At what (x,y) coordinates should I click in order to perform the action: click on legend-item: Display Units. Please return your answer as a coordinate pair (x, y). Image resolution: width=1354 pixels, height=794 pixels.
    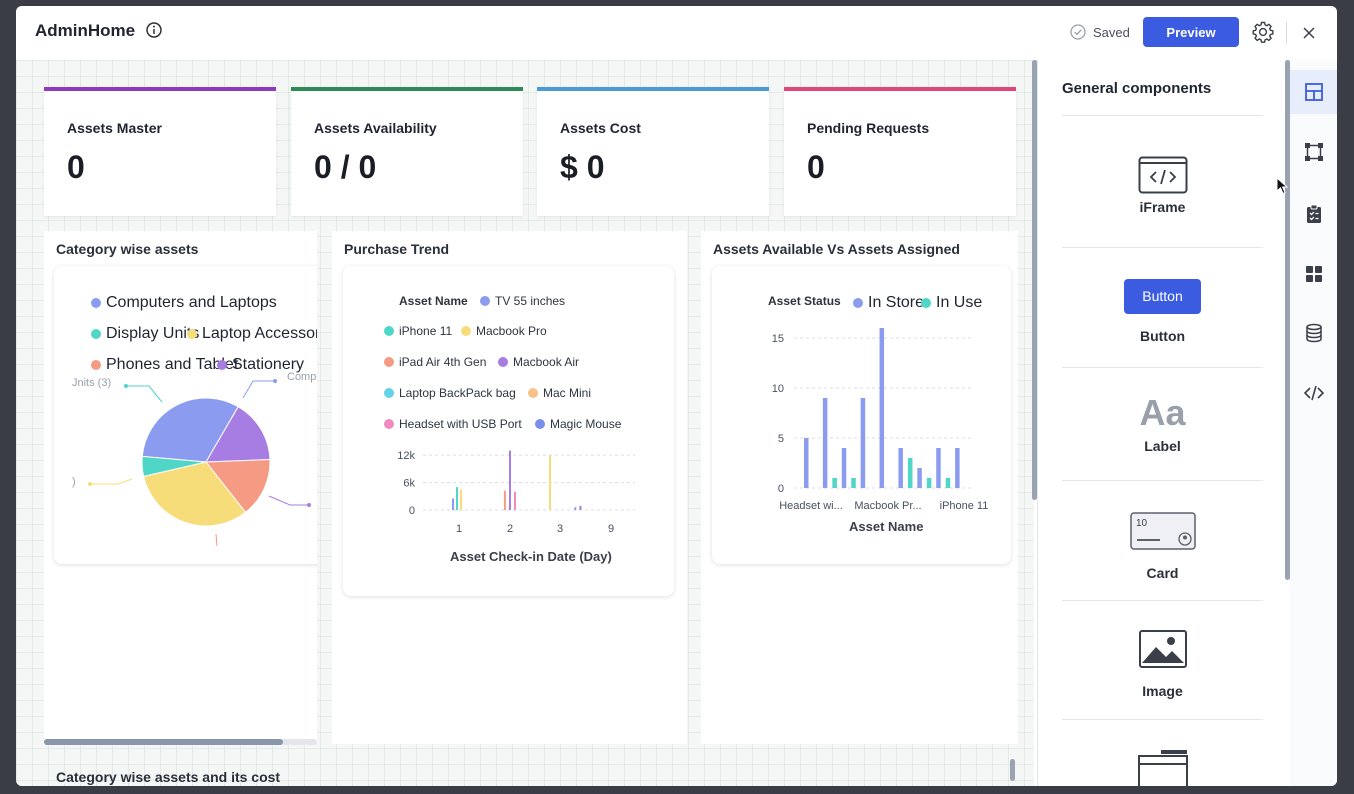
    Looking at the image, I should click on (145, 334).